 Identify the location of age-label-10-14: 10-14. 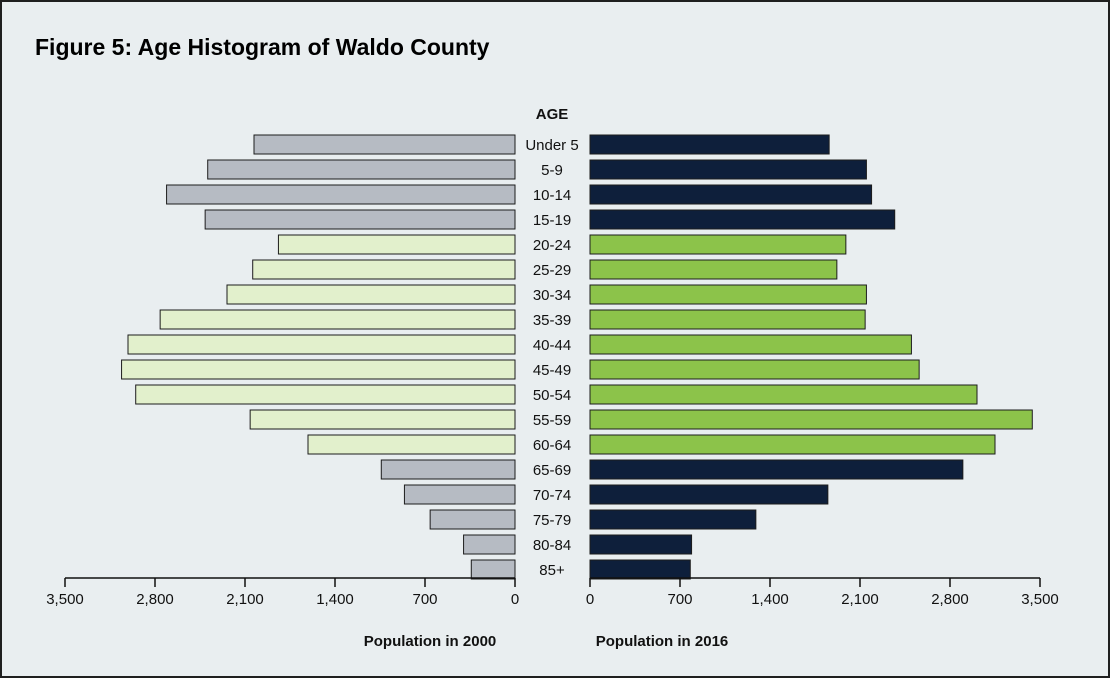
(552, 195).